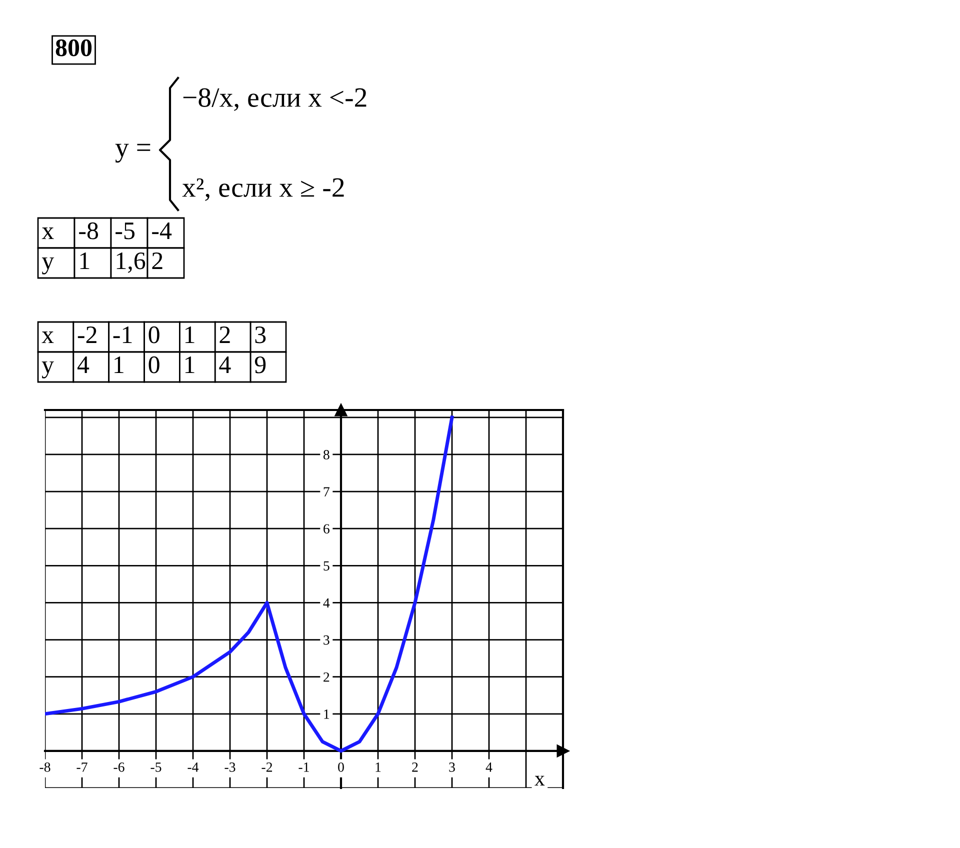 The image size is (960, 848). Describe the element at coordinates (119, 767) in the screenshot. I see `x-tick-label: -6` at that location.